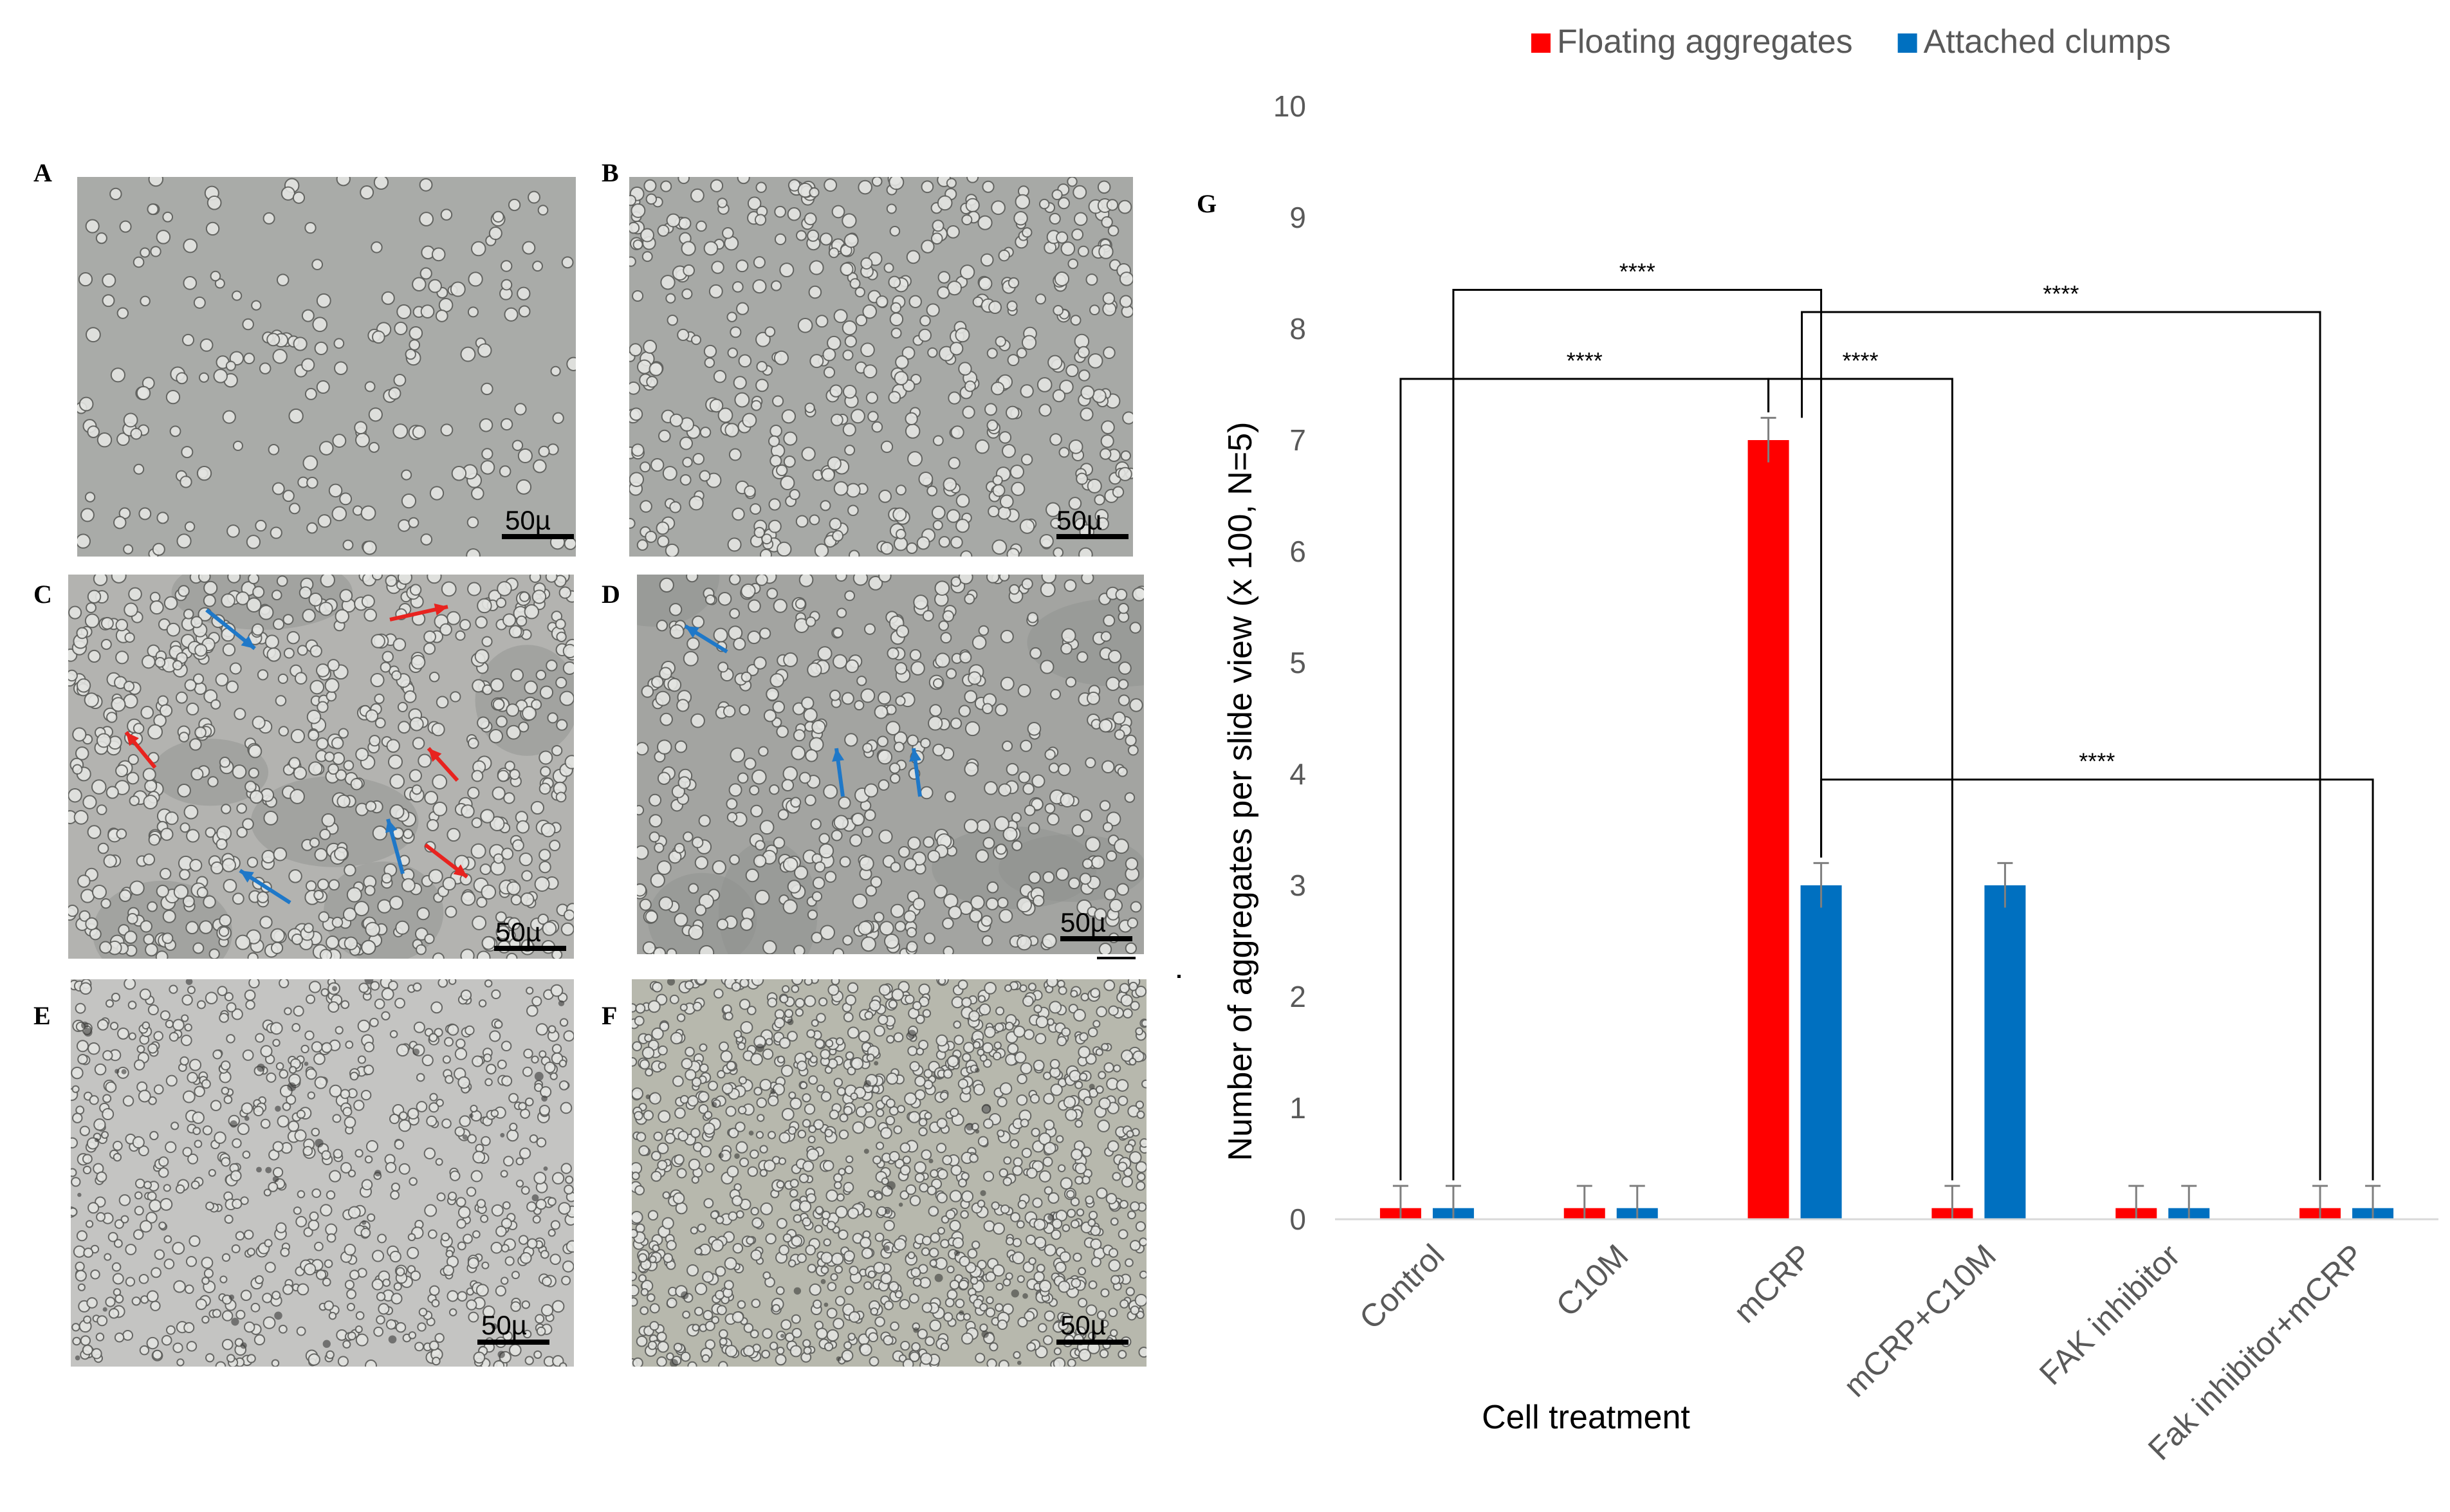  What do you see at coordinates (1297, 1108) in the screenshot?
I see `y-tick-label: 1` at bounding box center [1297, 1108].